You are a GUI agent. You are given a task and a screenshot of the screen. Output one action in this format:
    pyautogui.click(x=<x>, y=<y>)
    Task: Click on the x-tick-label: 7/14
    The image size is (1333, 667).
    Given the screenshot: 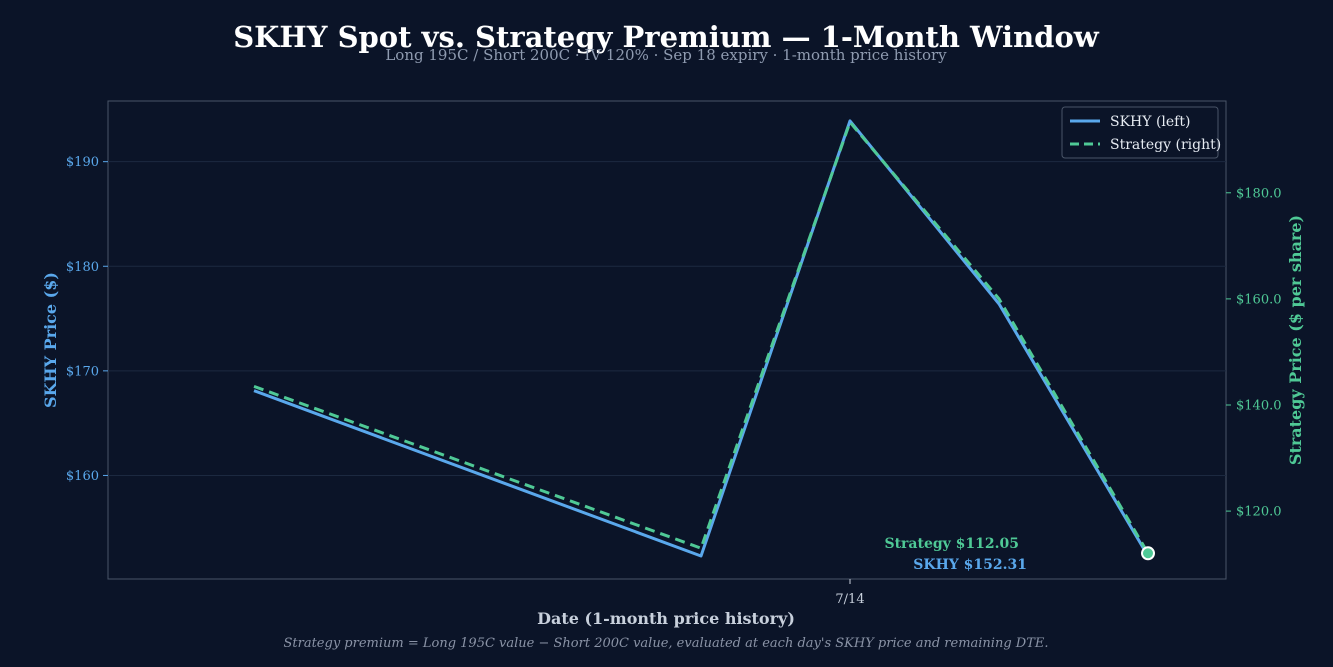 What is the action you would take?
    pyautogui.click(x=849, y=599)
    